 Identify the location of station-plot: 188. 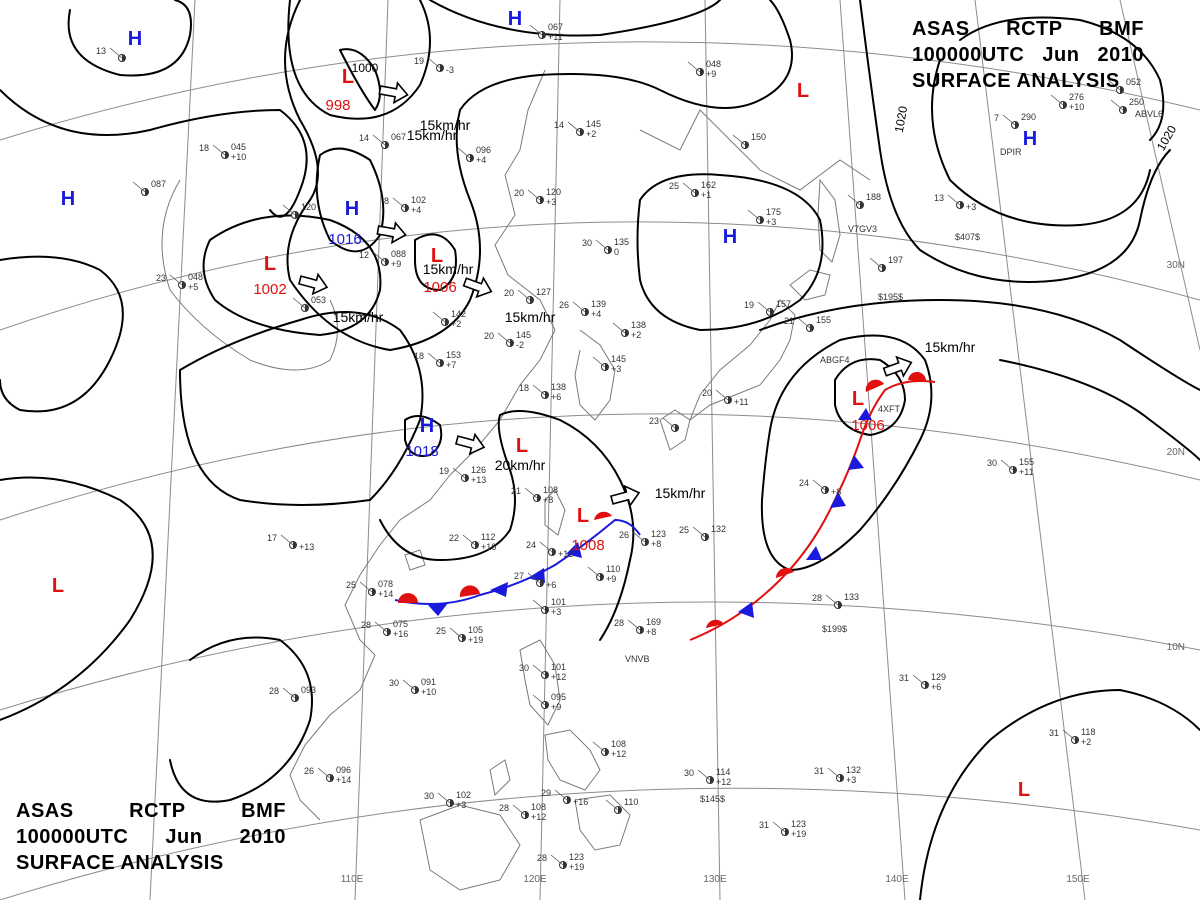
(864, 200).